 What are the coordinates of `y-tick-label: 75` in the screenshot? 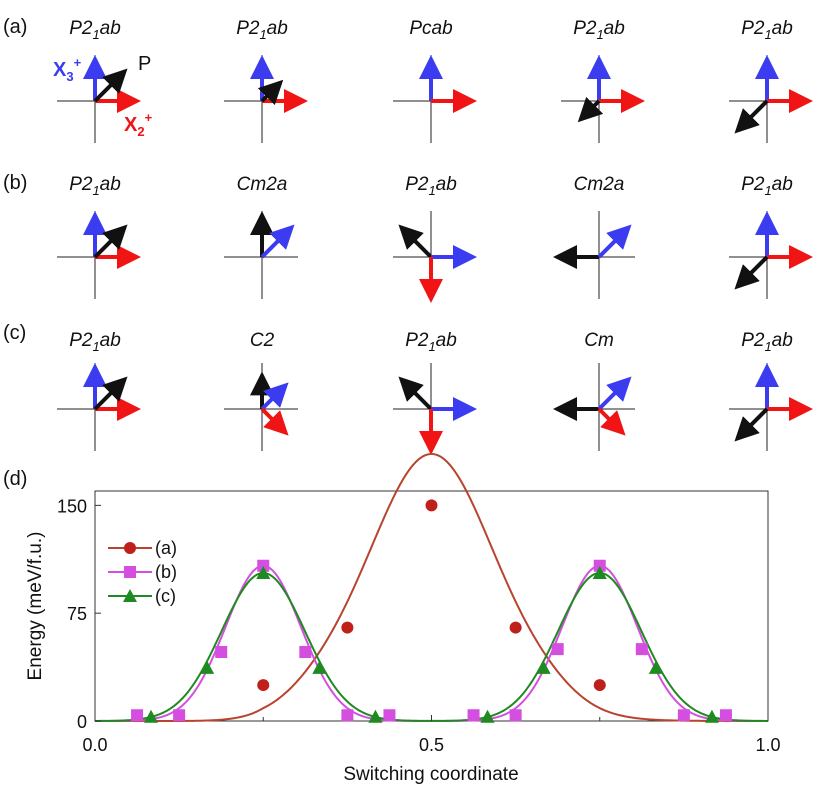 It's located at (77, 614).